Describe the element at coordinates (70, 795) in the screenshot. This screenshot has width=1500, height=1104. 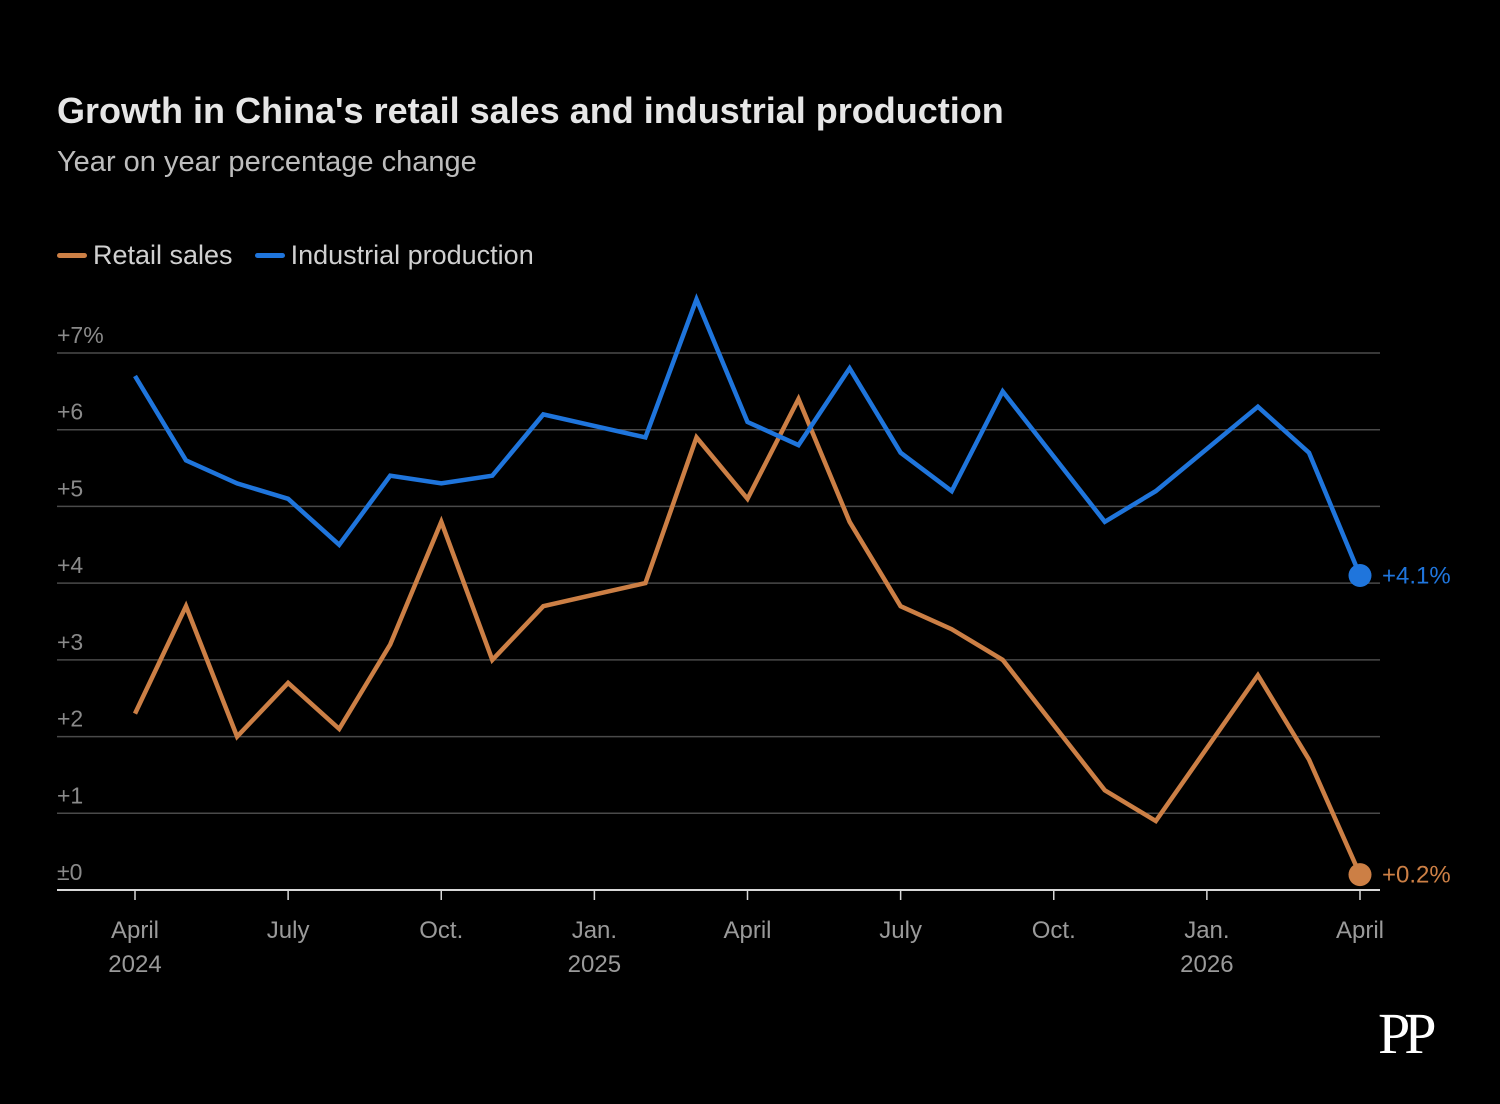
I see `y-tick-label: +1` at that location.